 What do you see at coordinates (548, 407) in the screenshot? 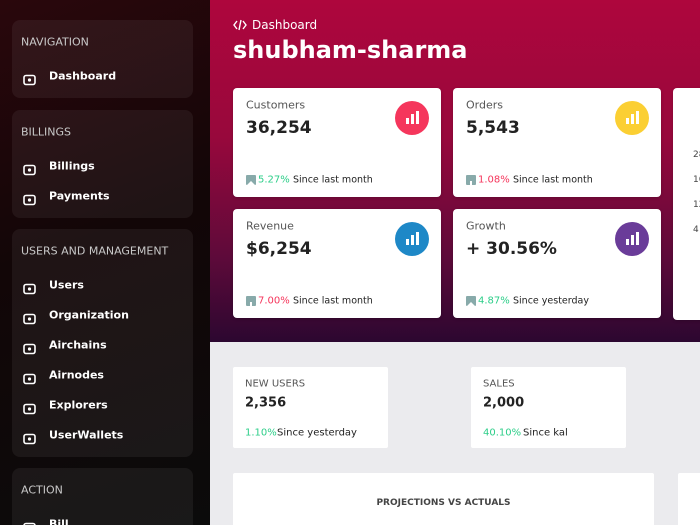
I see `summary-card: SALES 2,000 40.10% Since kal` at bounding box center [548, 407].